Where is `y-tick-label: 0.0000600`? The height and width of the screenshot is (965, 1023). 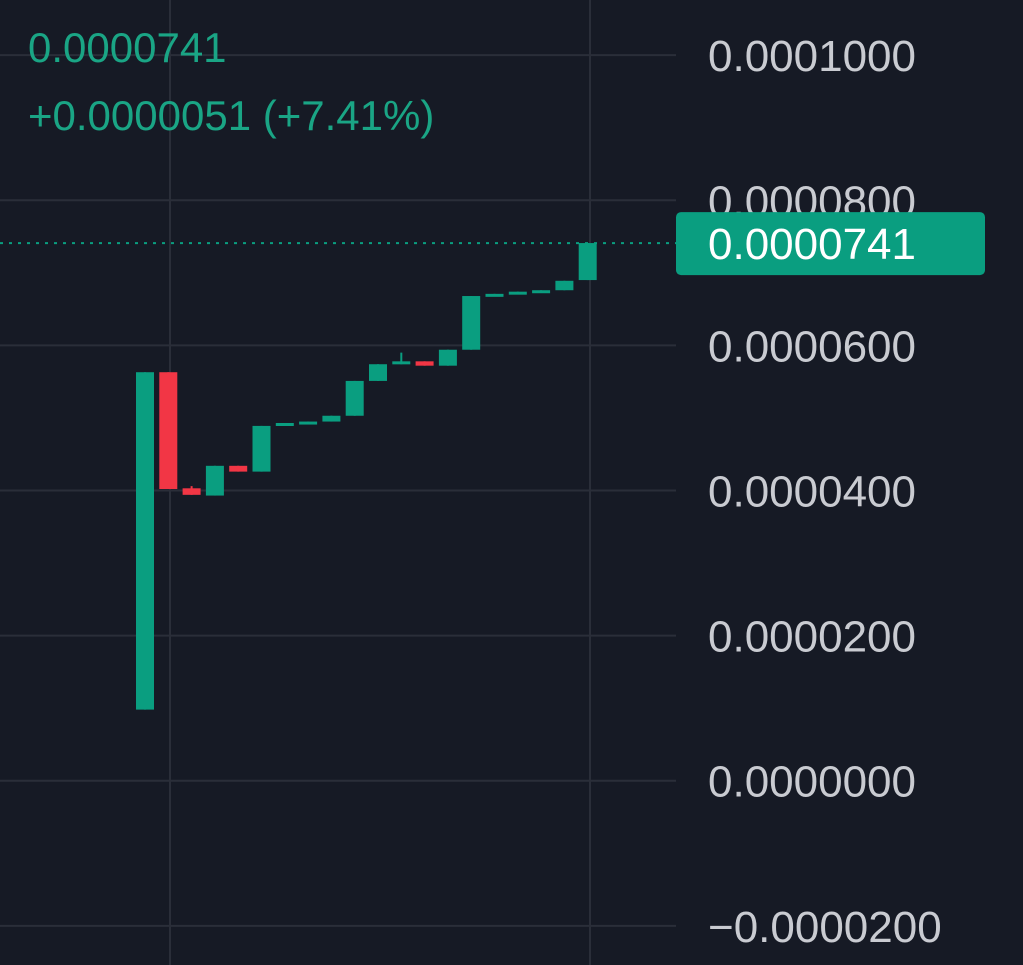 y-tick-label: 0.0000600 is located at coordinates (812, 346).